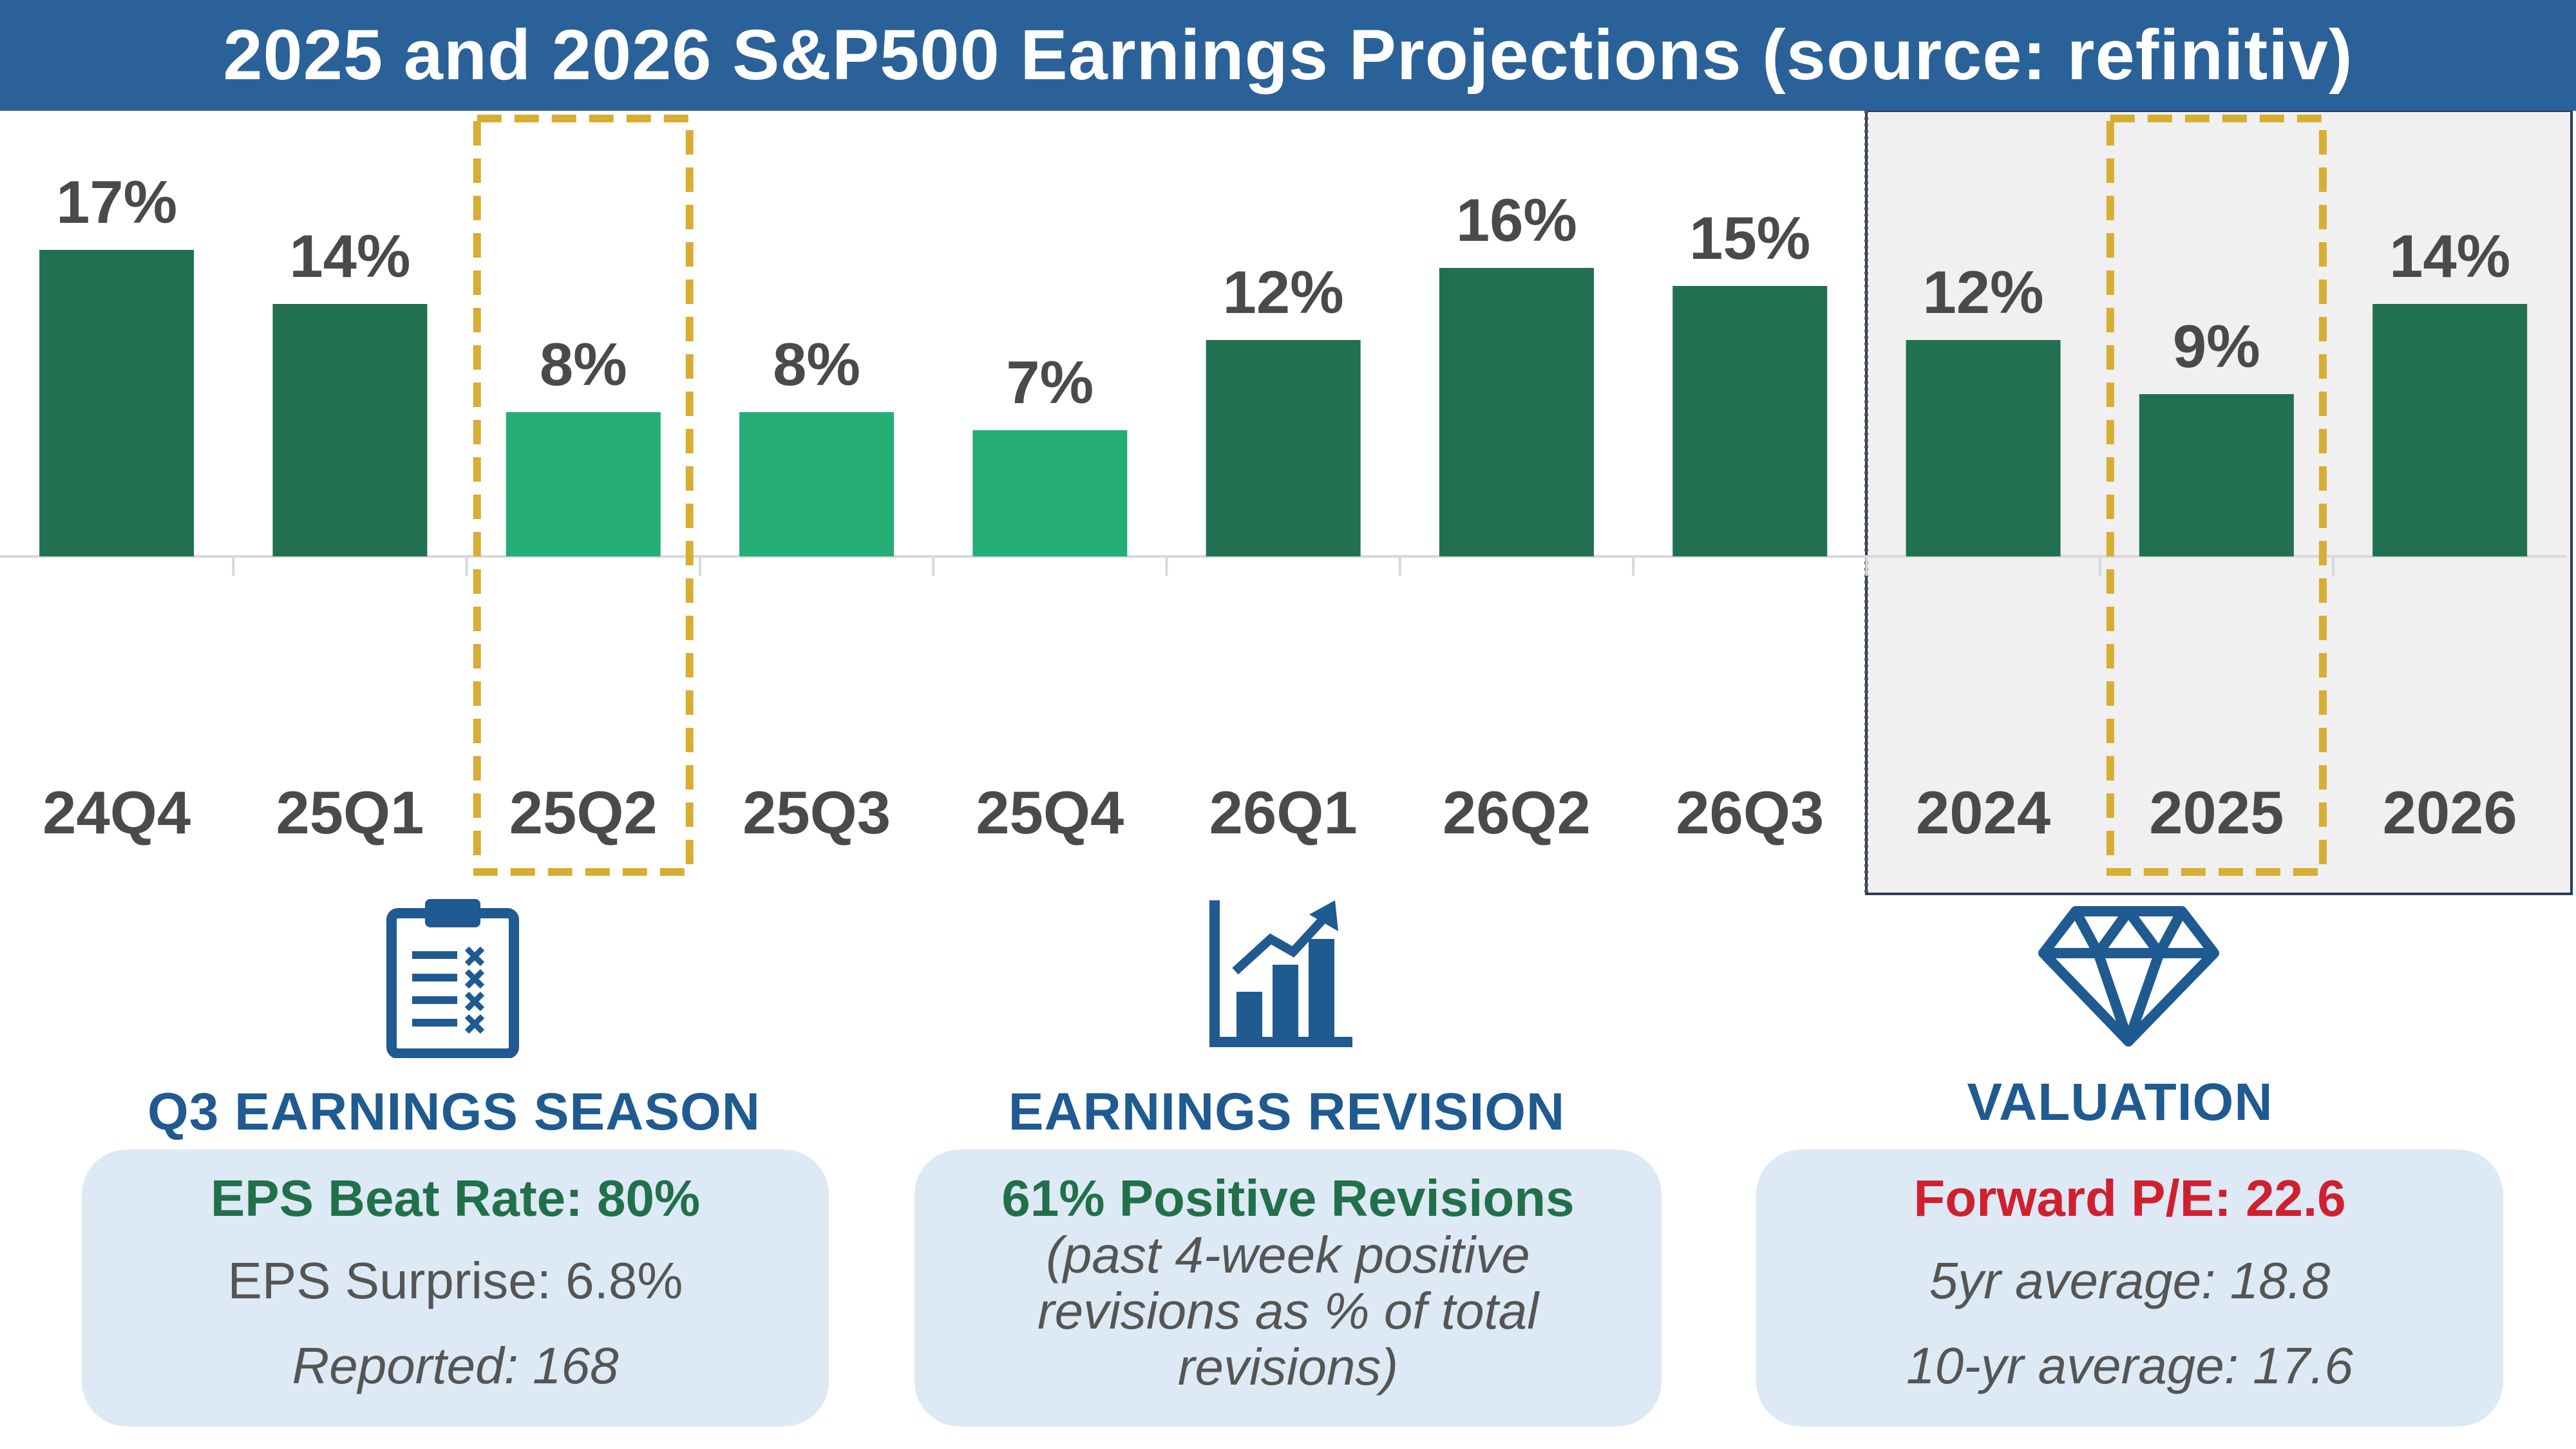  I want to click on five-year-average: 5yr average: 18.8, so click(2130, 1281).